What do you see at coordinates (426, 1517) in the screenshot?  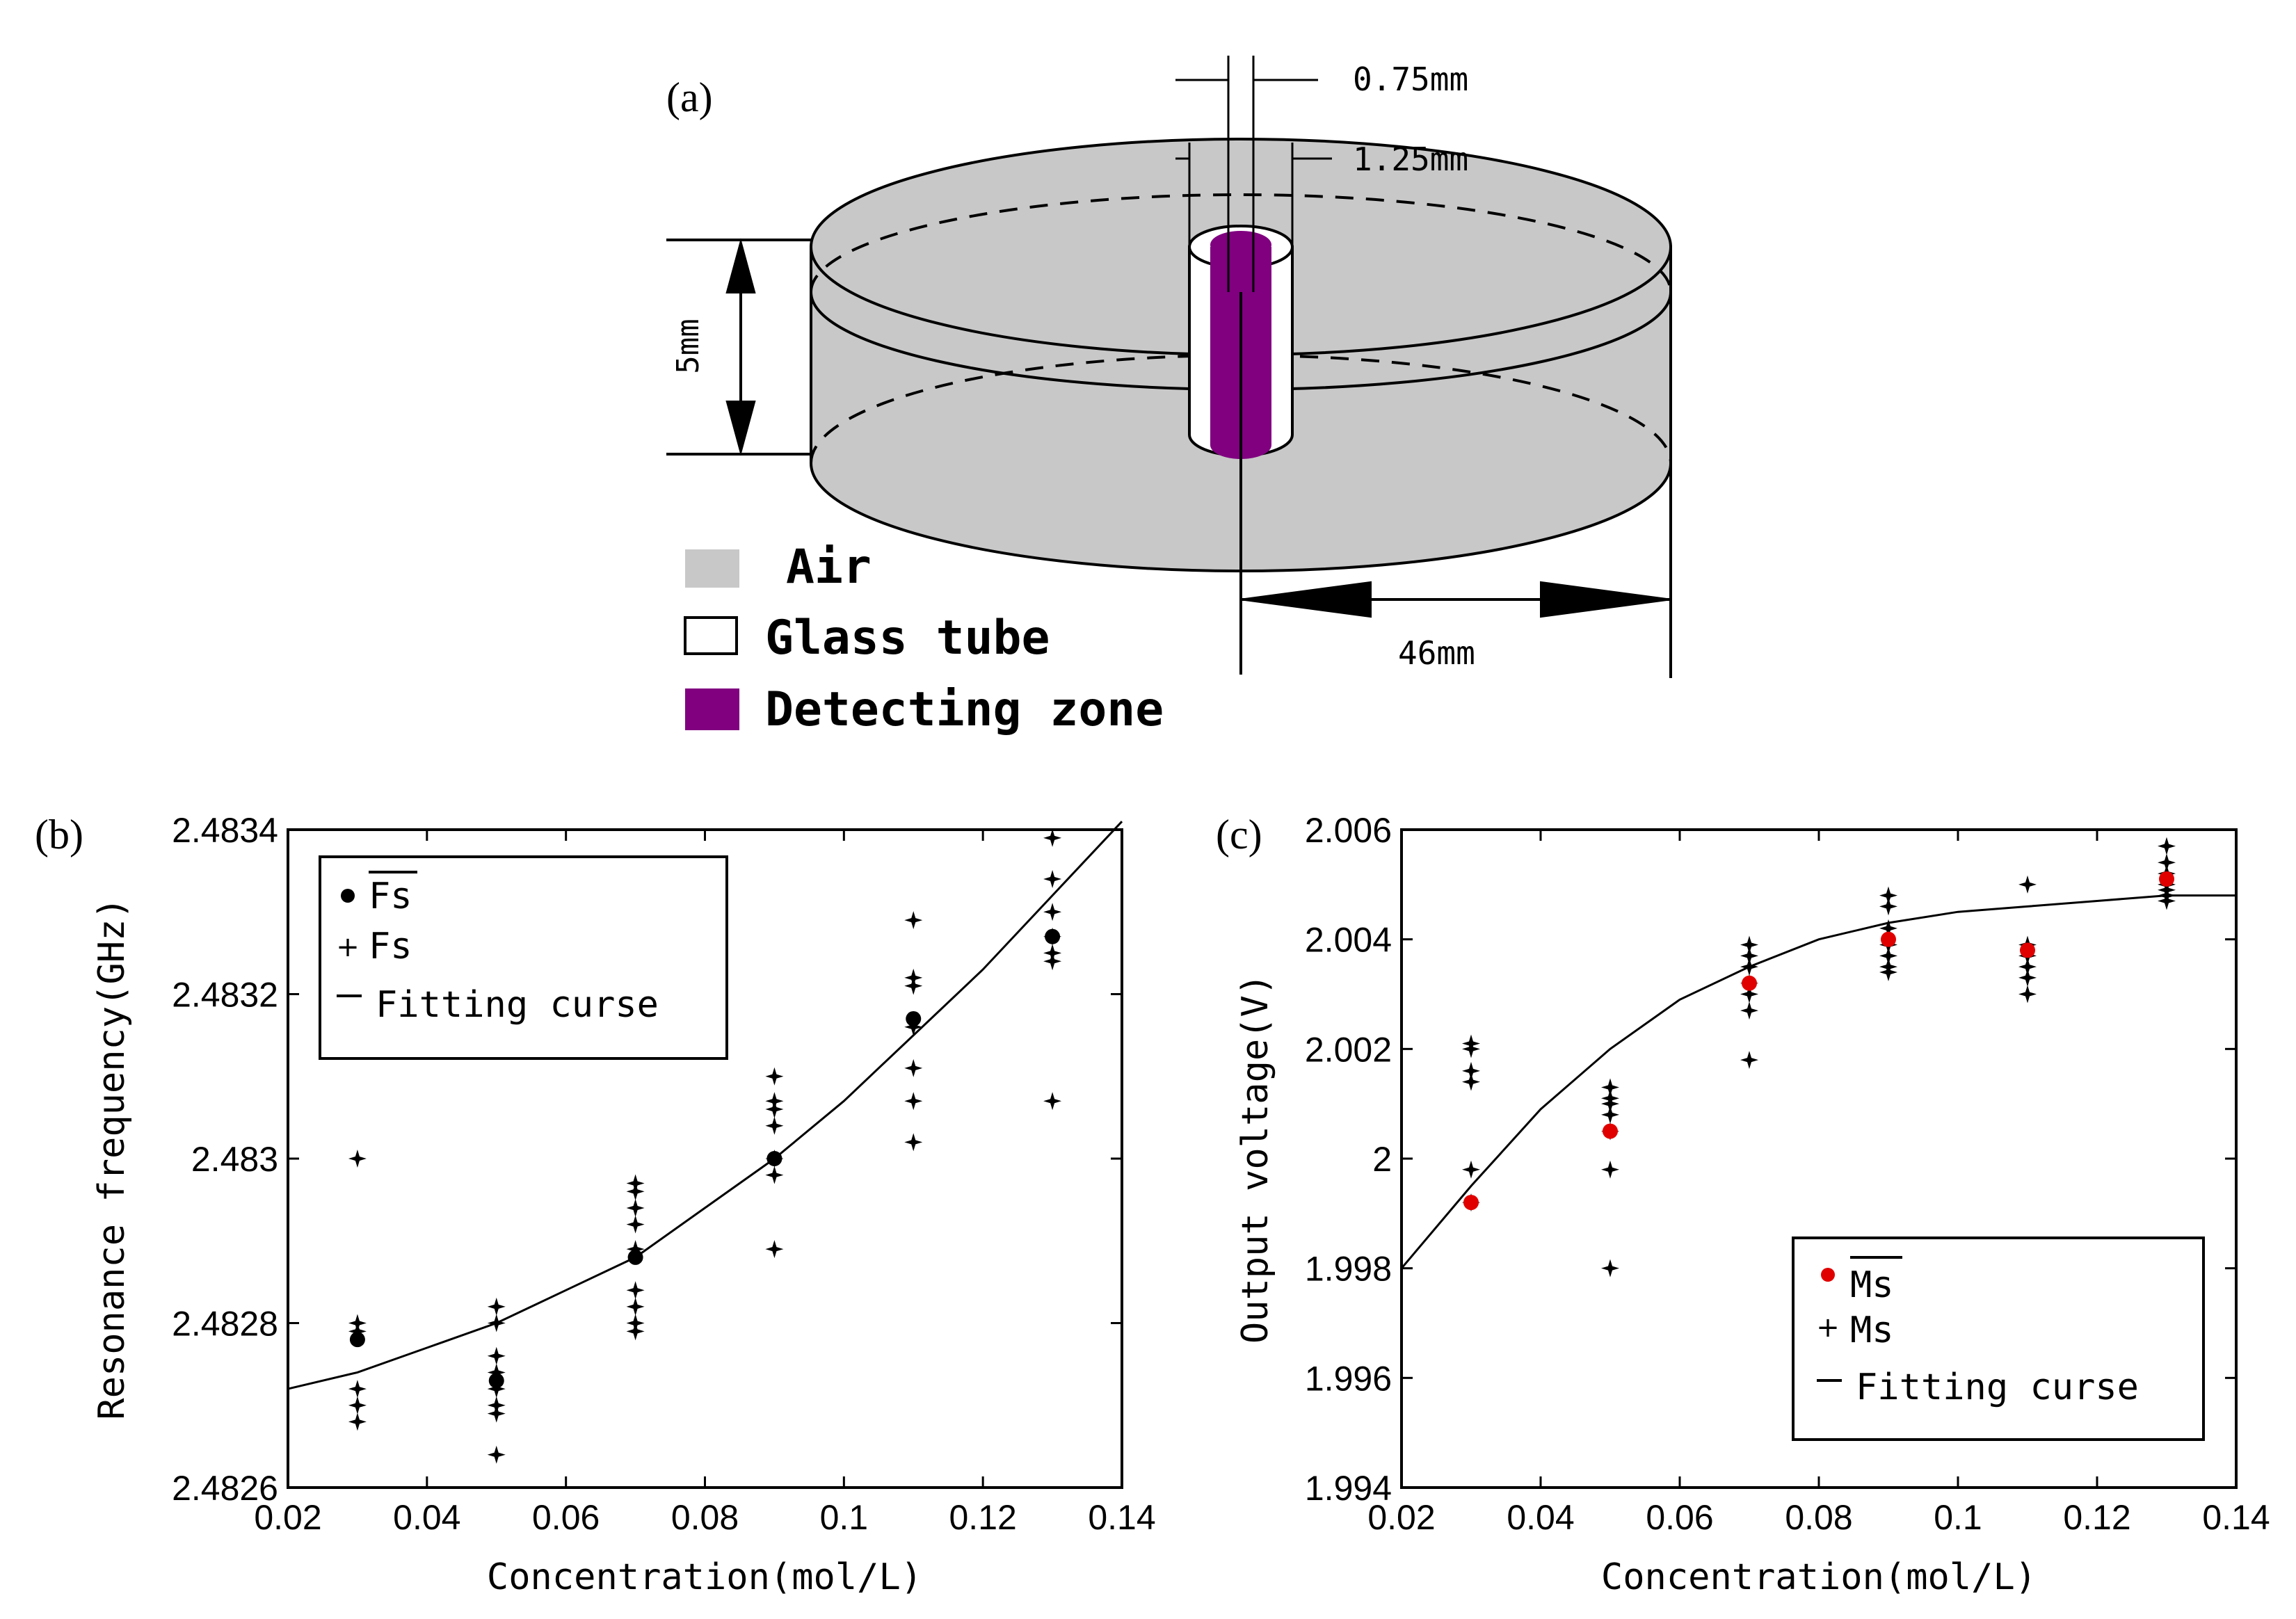 I see `x-tick-label-b-1: 0.04` at bounding box center [426, 1517].